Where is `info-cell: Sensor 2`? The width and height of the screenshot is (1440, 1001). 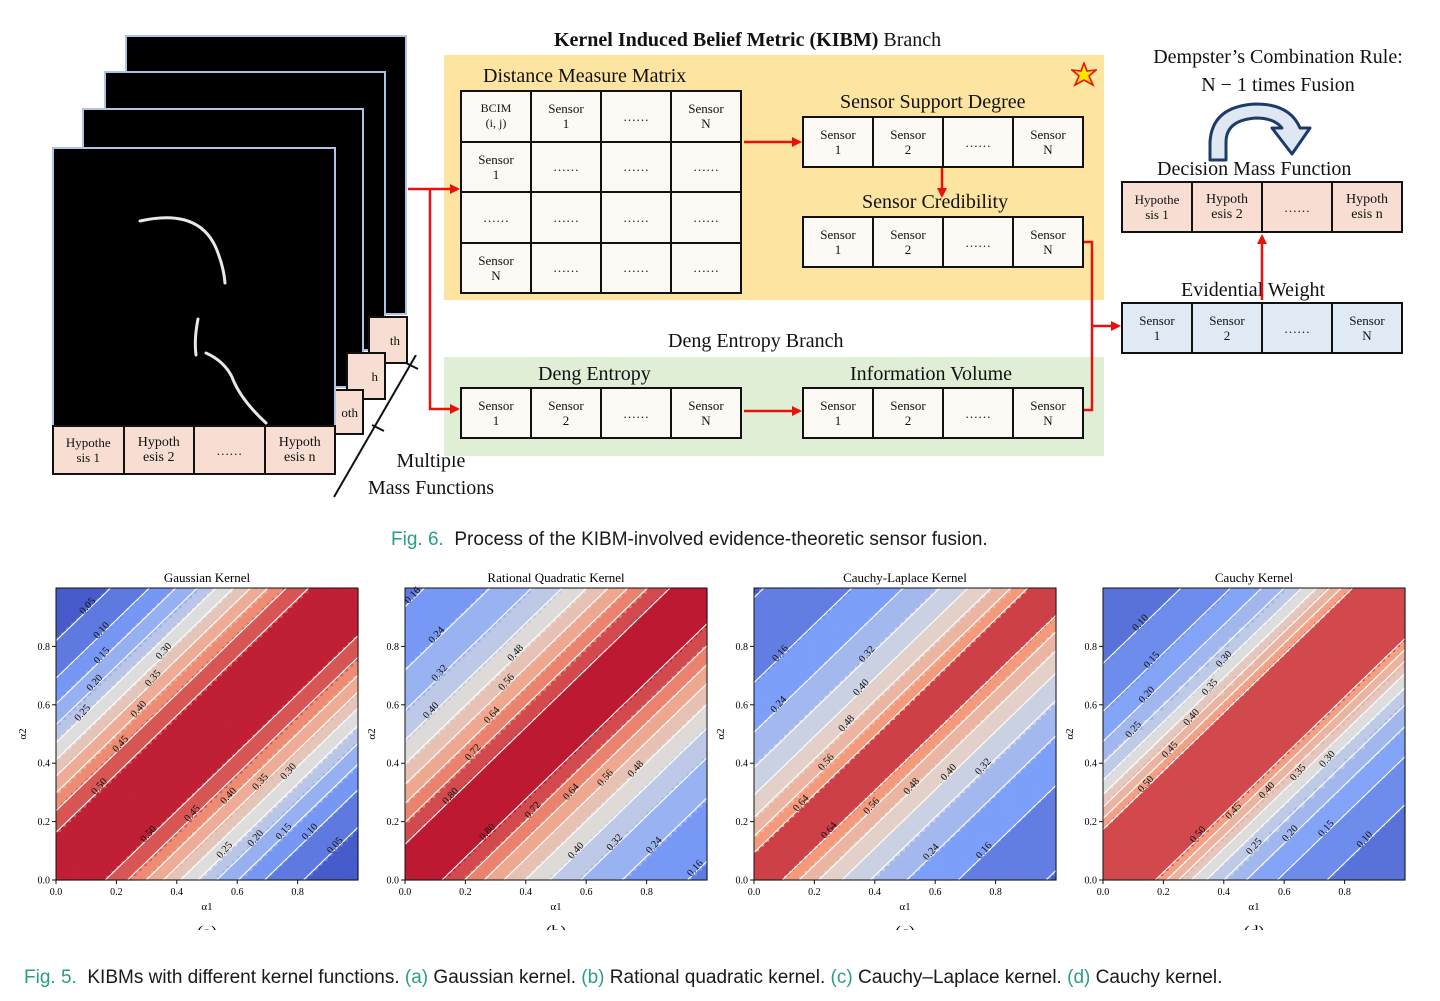 info-cell: Sensor 2 is located at coordinates (908, 413).